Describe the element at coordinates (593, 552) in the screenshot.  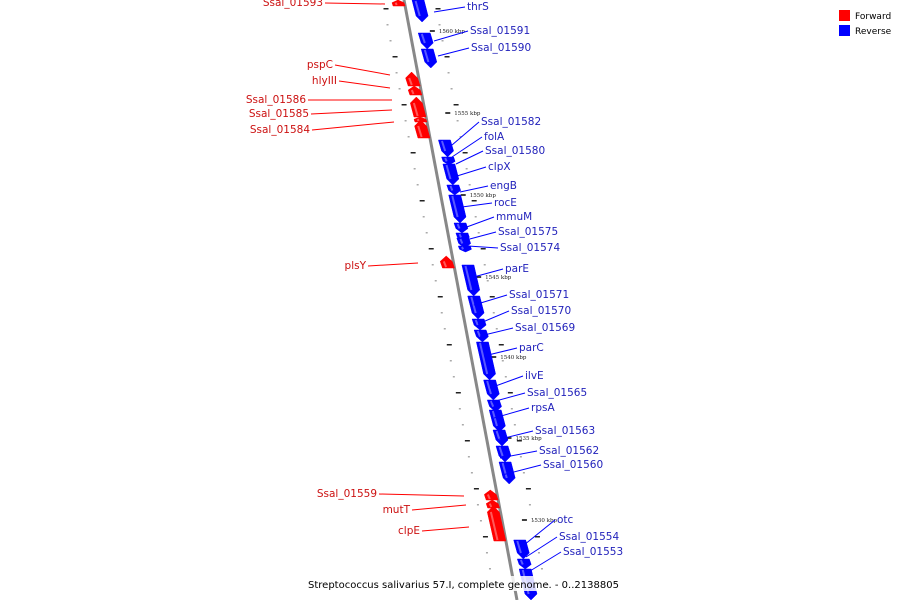
I see `gene-label-ssal_01553: Ssal_01553` at that location.